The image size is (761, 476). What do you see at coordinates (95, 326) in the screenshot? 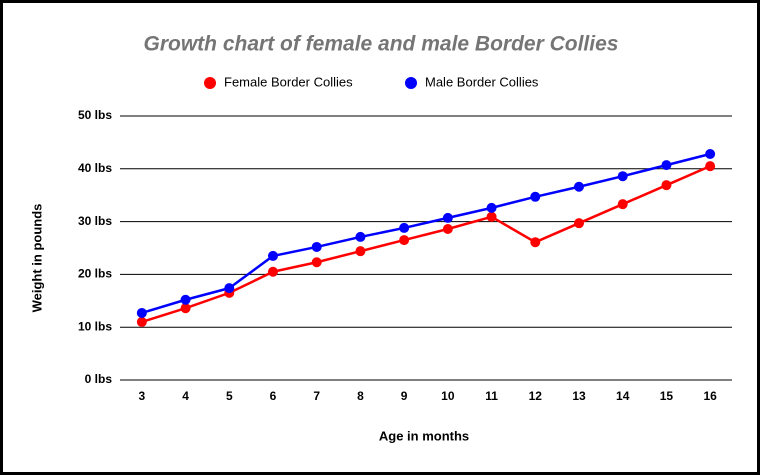
I see `y-tick-label: 10 lbs` at bounding box center [95, 326].